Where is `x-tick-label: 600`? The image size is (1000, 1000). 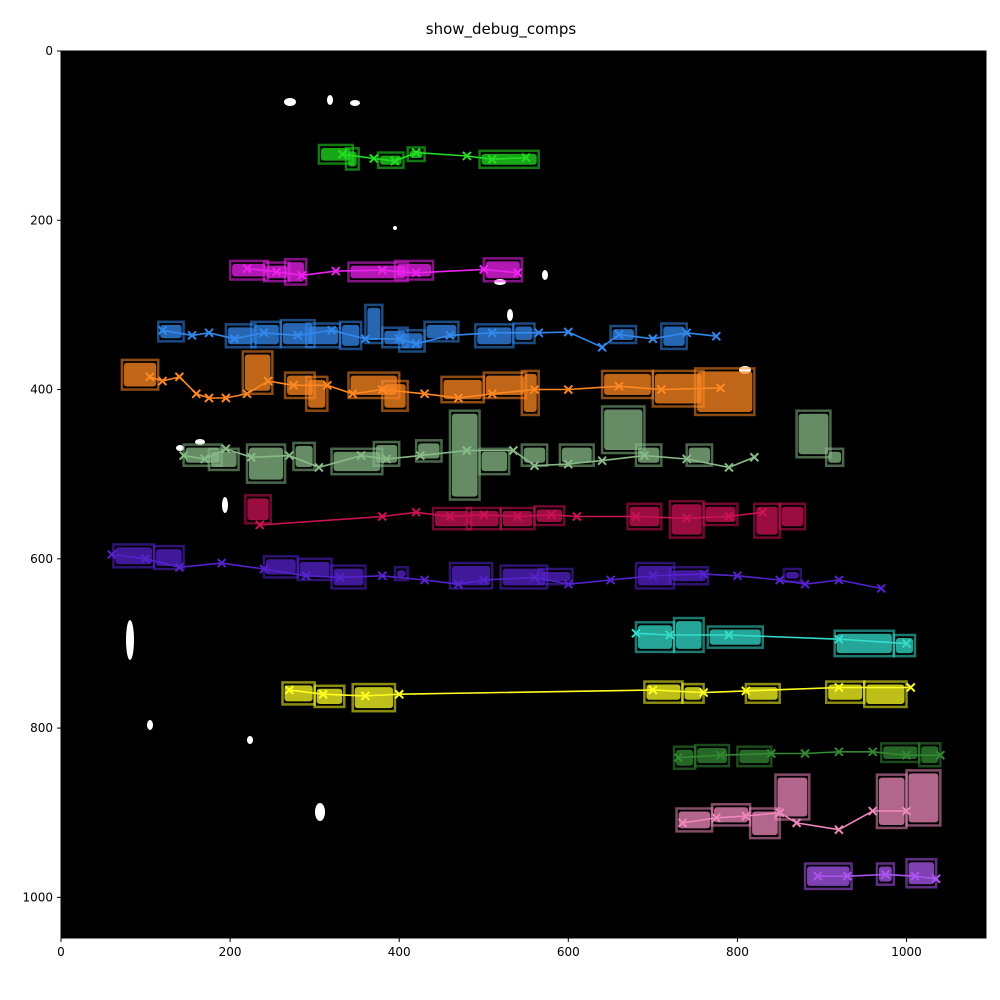
x-tick-label: 600 is located at coordinates (568, 952).